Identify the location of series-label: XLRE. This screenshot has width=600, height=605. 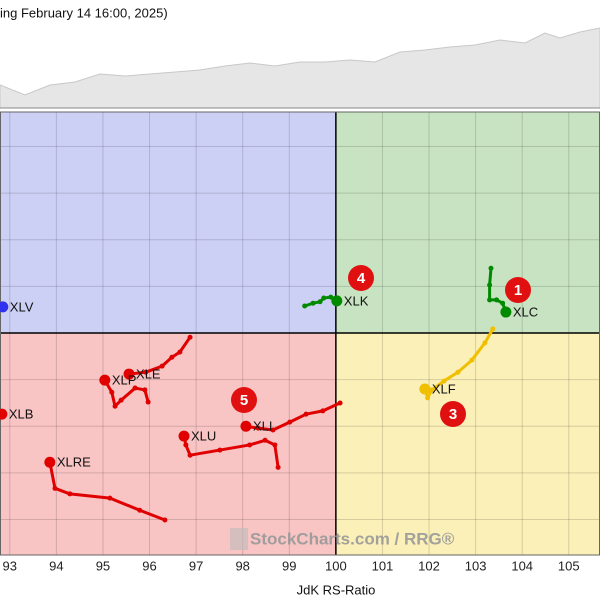
(74, 462).